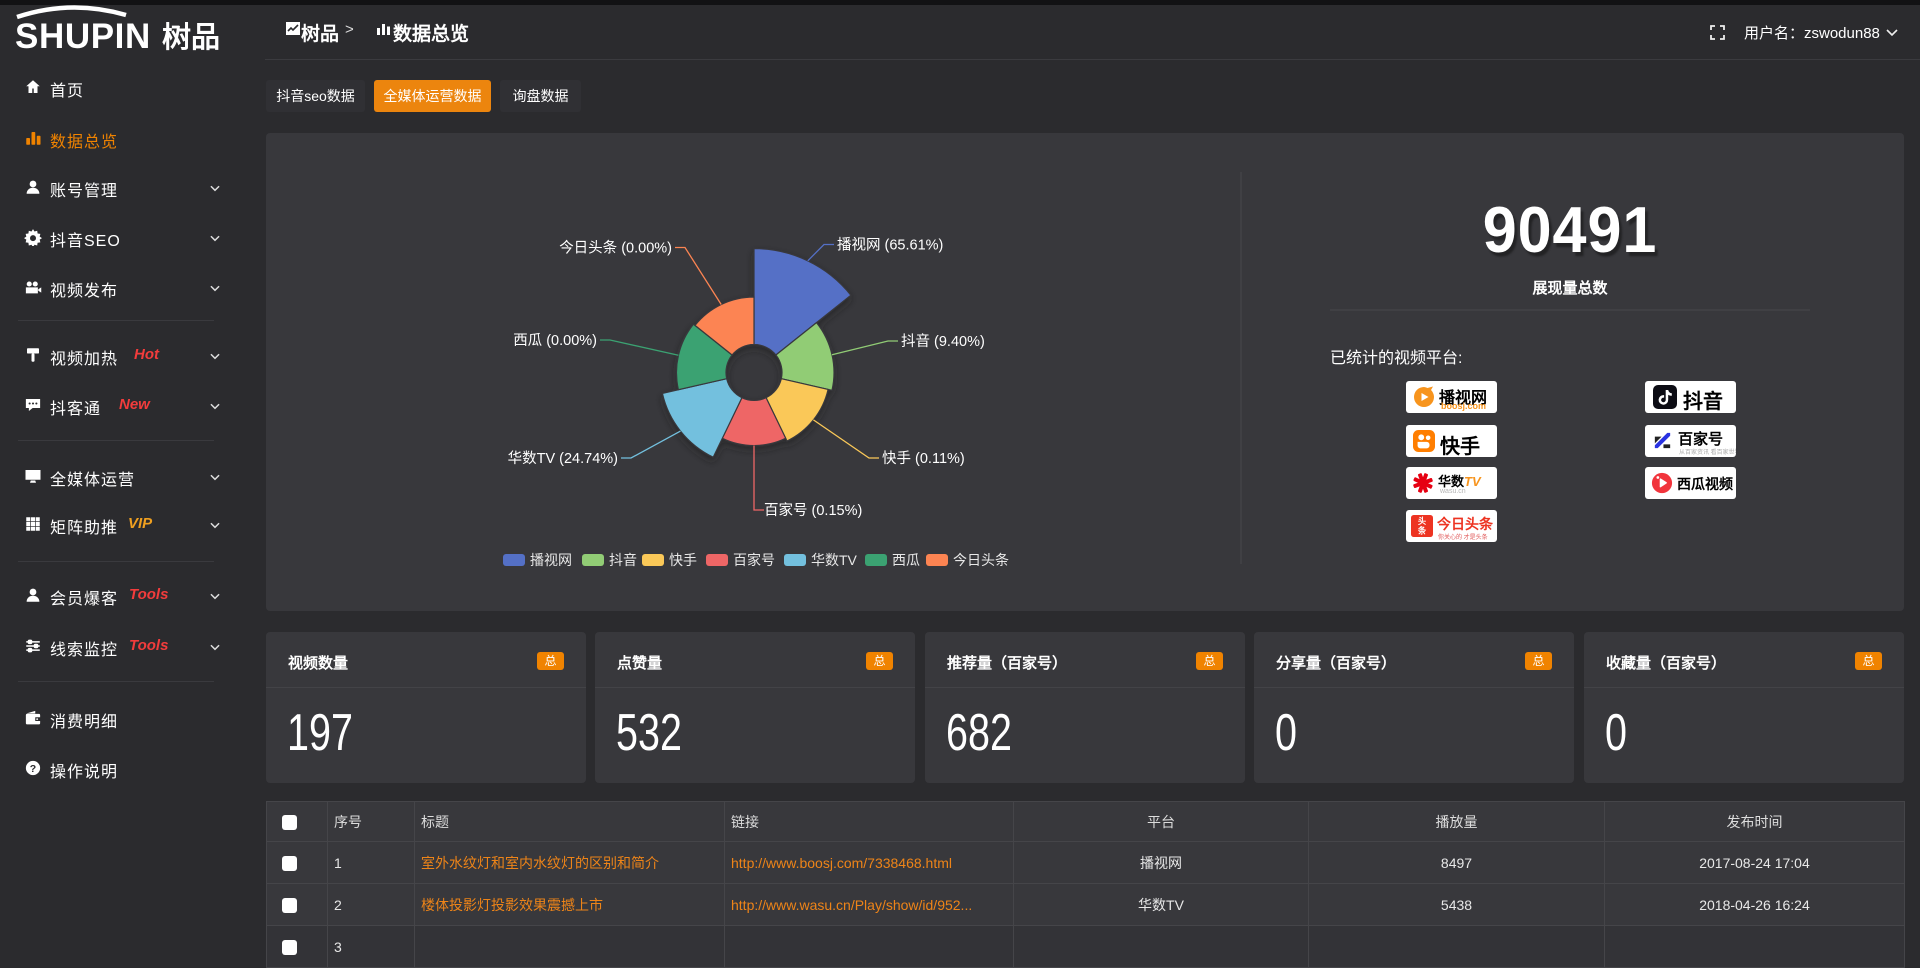 This screenshot has width=1920, height=968. Describe the element at coordinates (555, 341) in the screenshot. I see `svg-text: 西瓜 (0.00%)` at that location.